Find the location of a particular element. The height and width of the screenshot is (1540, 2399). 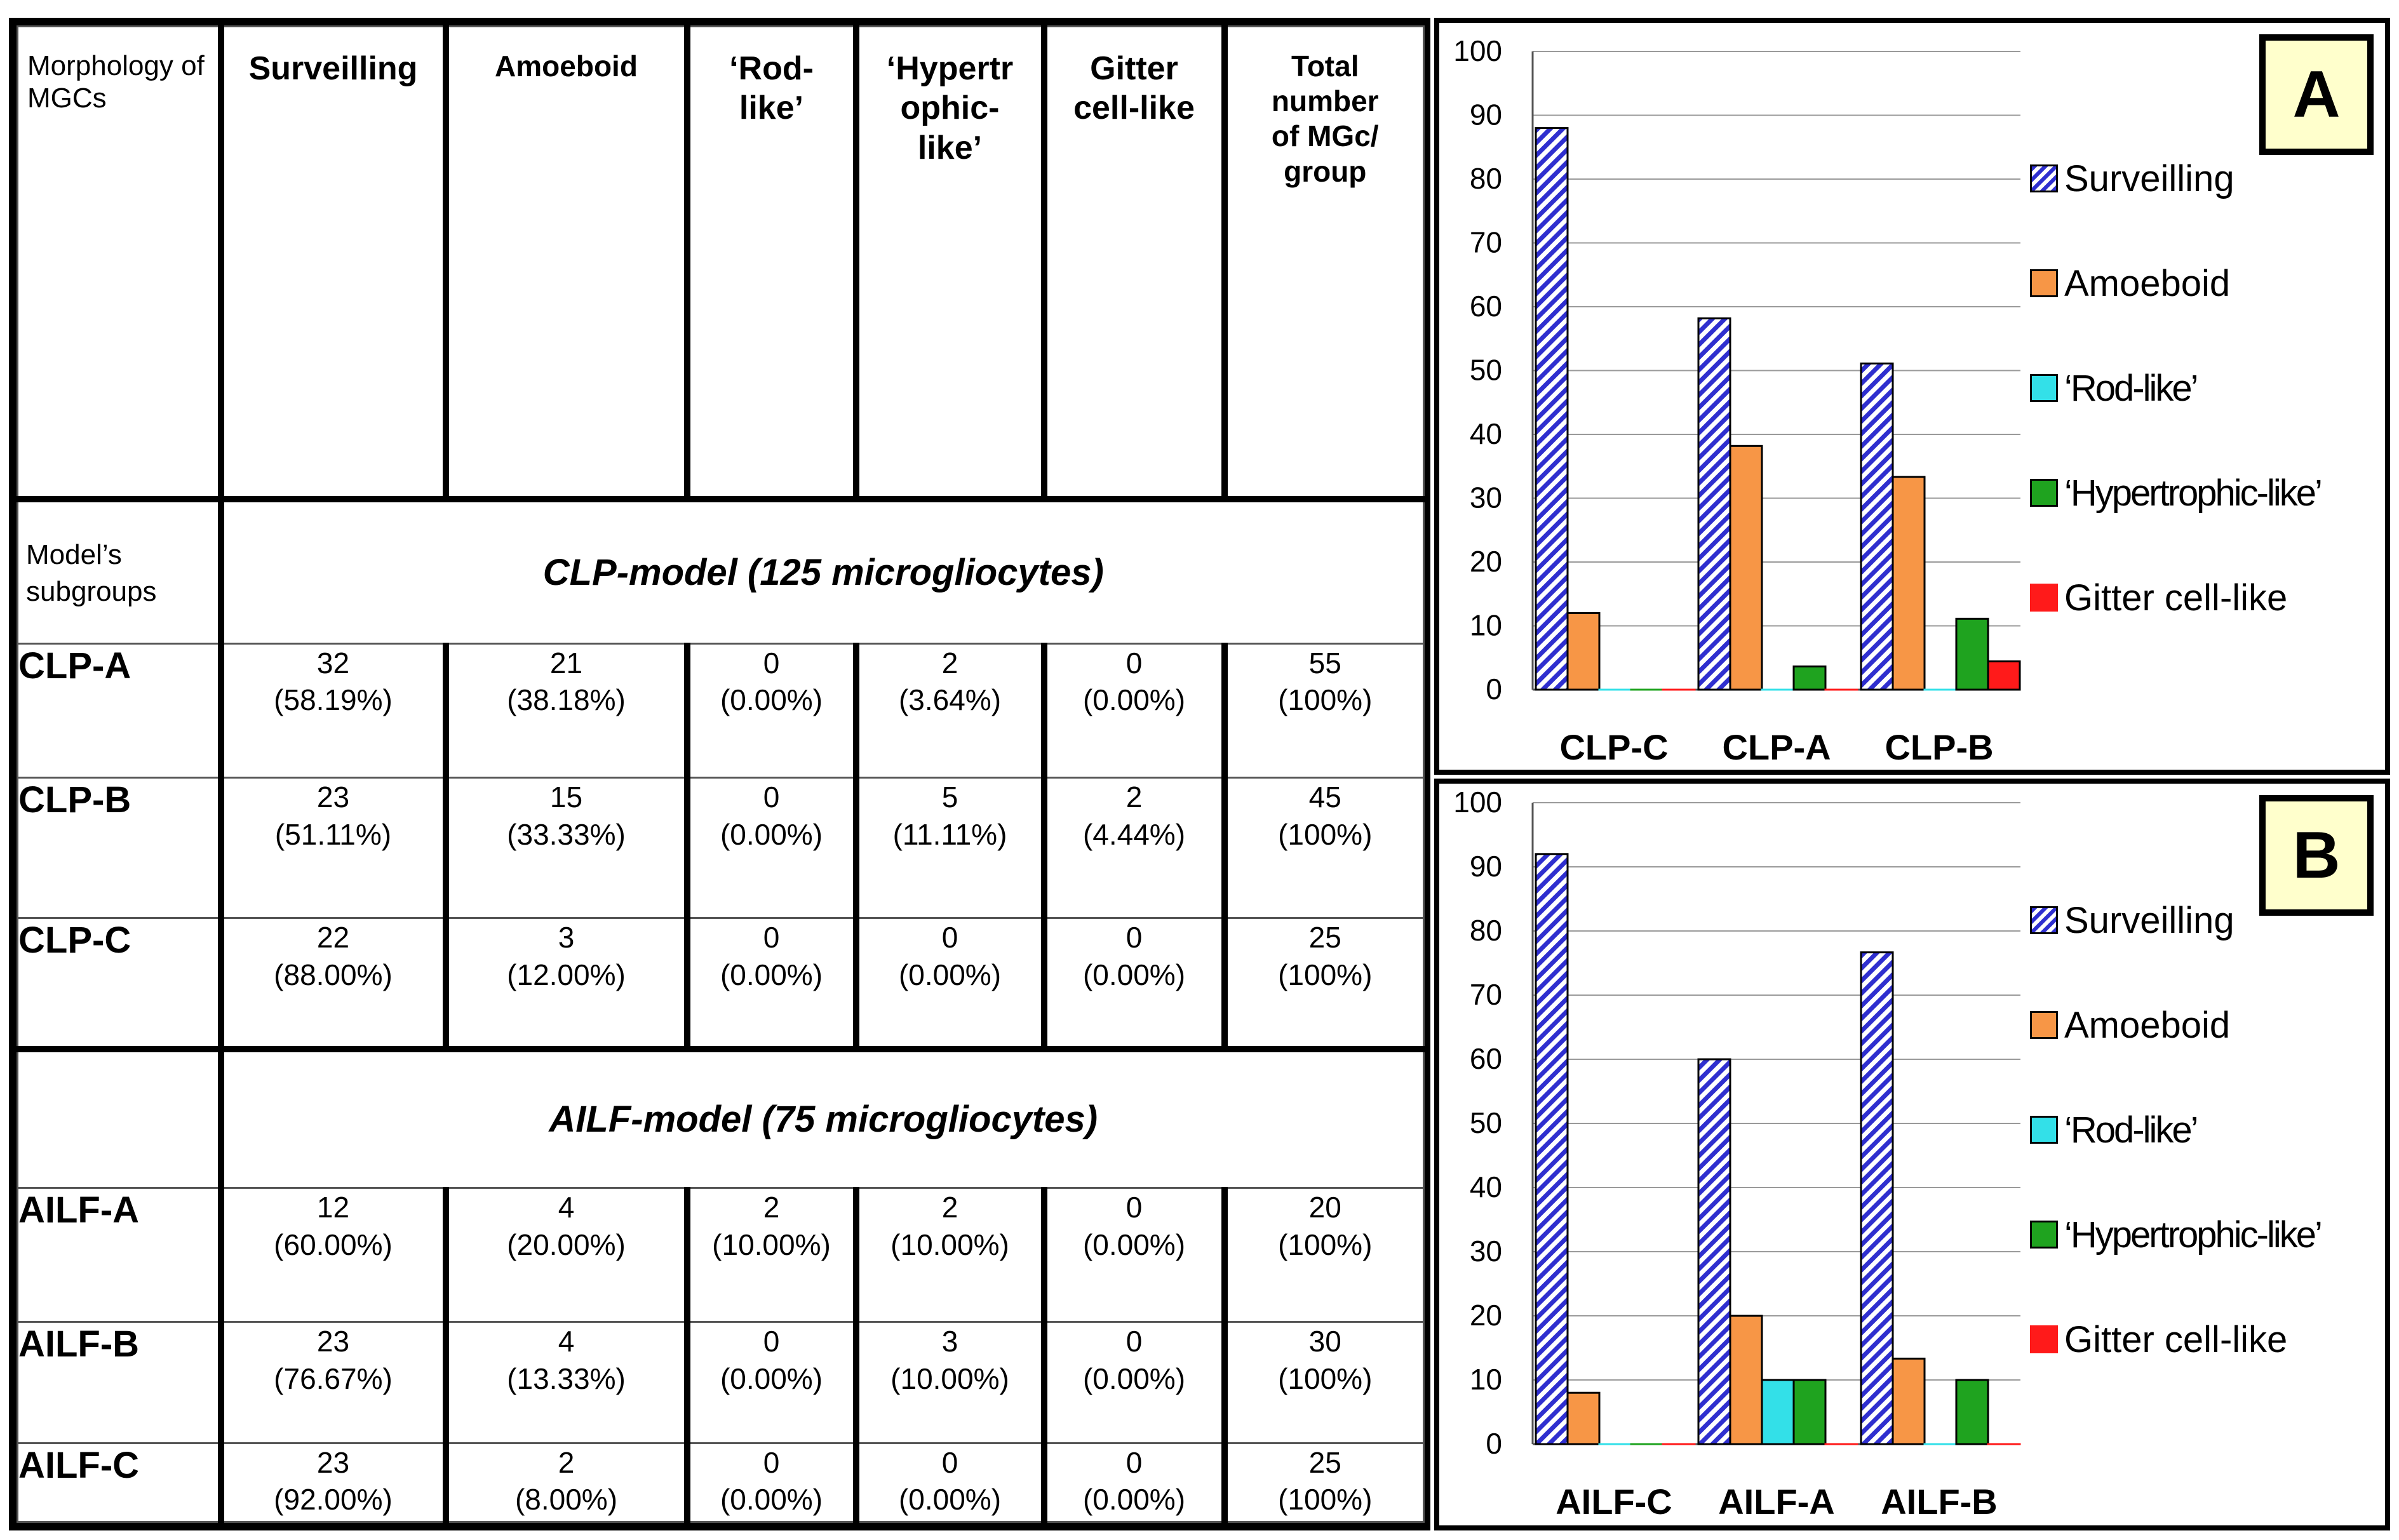

legend-label: Gitter cell-like is located at coordinates (2176, 1339).